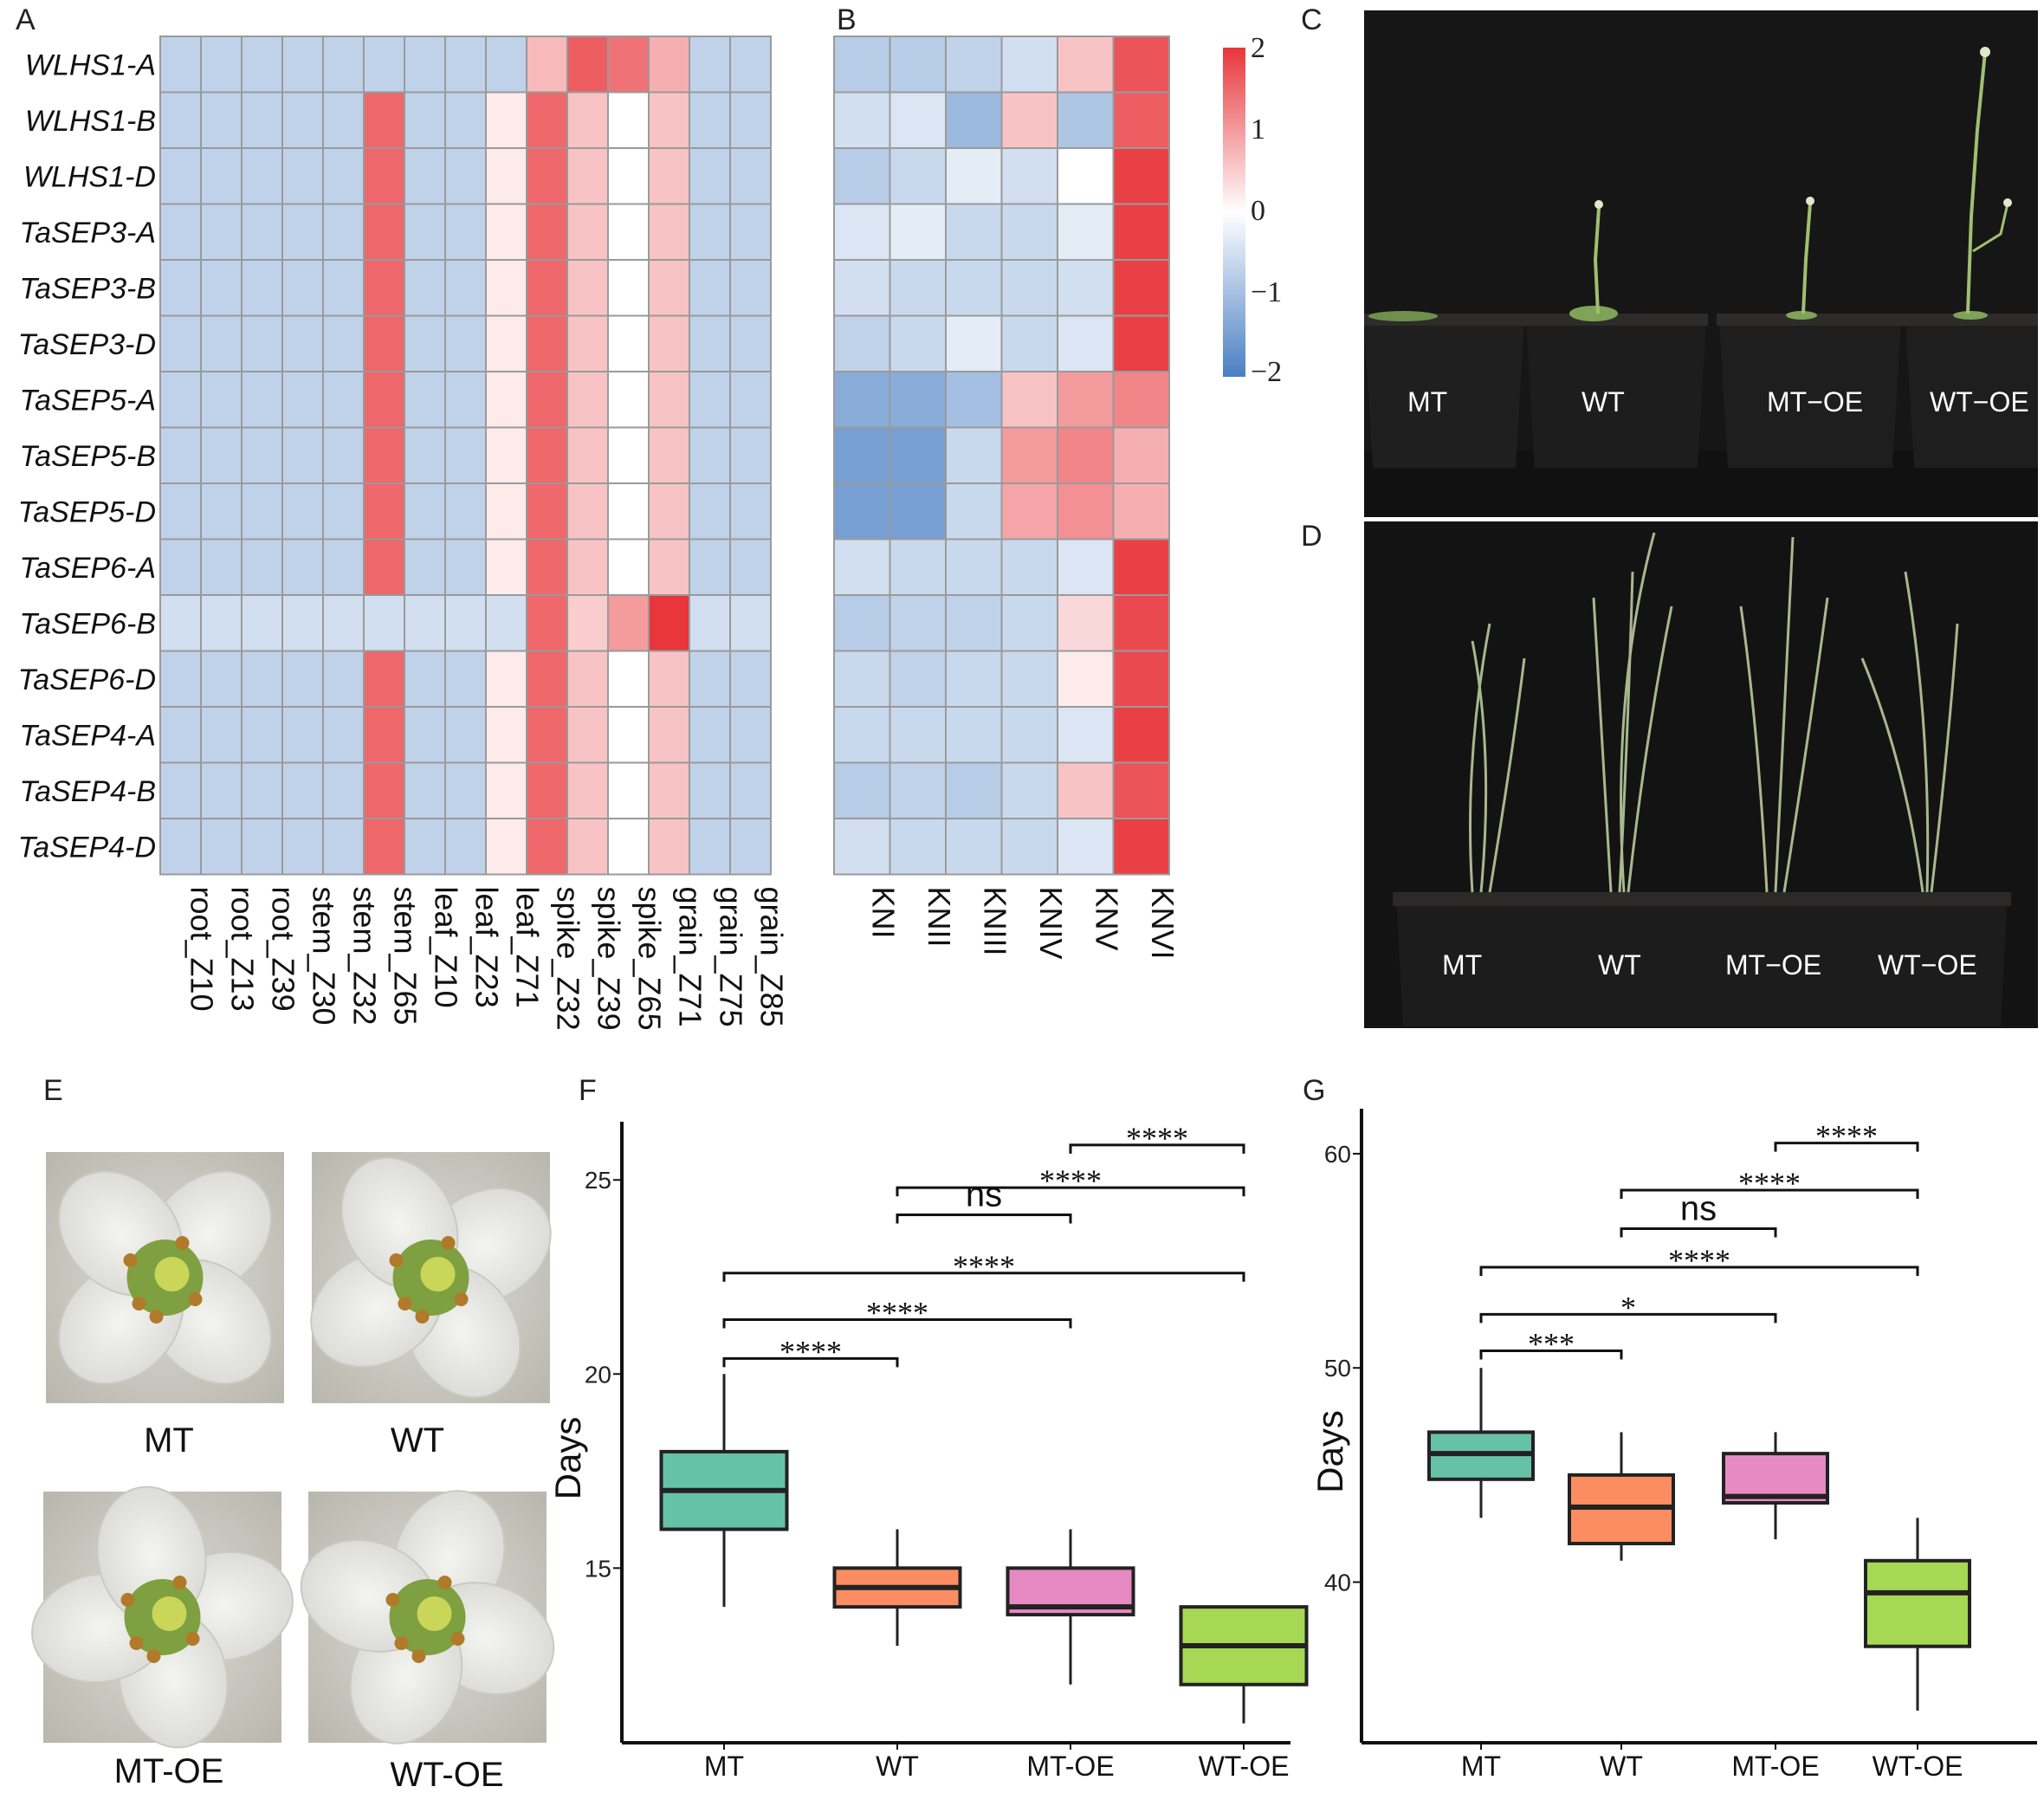 The width and height of the screenshot is (2044, 1793). Describe the element at coordinates (1462, 965) in the screenshot. I see `photo-d-label-mt: MT` at that location.